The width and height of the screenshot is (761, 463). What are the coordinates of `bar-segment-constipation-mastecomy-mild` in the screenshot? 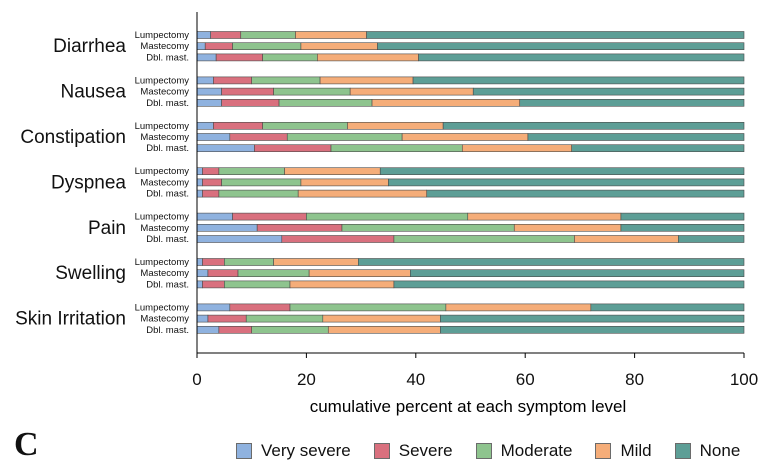 It's located at (465, 137).